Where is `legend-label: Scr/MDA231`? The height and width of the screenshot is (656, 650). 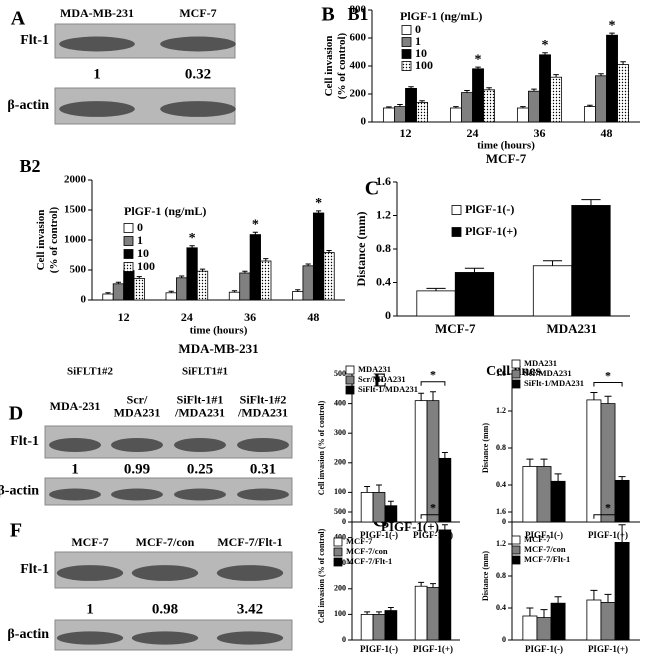 legend-label: Scr/MDA231 is located at coordinates (382, 379).